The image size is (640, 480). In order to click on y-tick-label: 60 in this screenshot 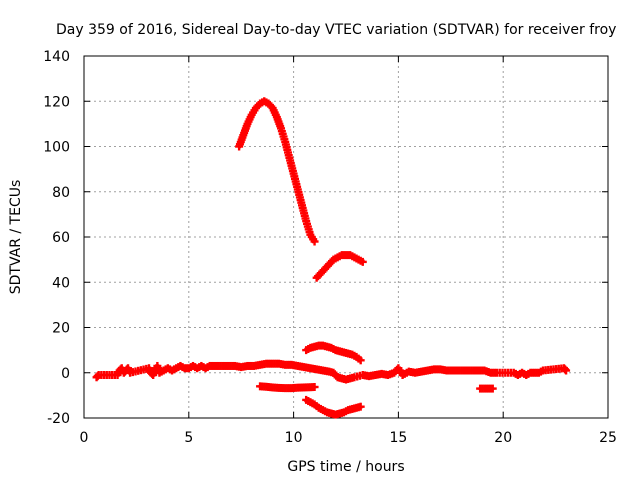, I will do `click(61, 238)`.